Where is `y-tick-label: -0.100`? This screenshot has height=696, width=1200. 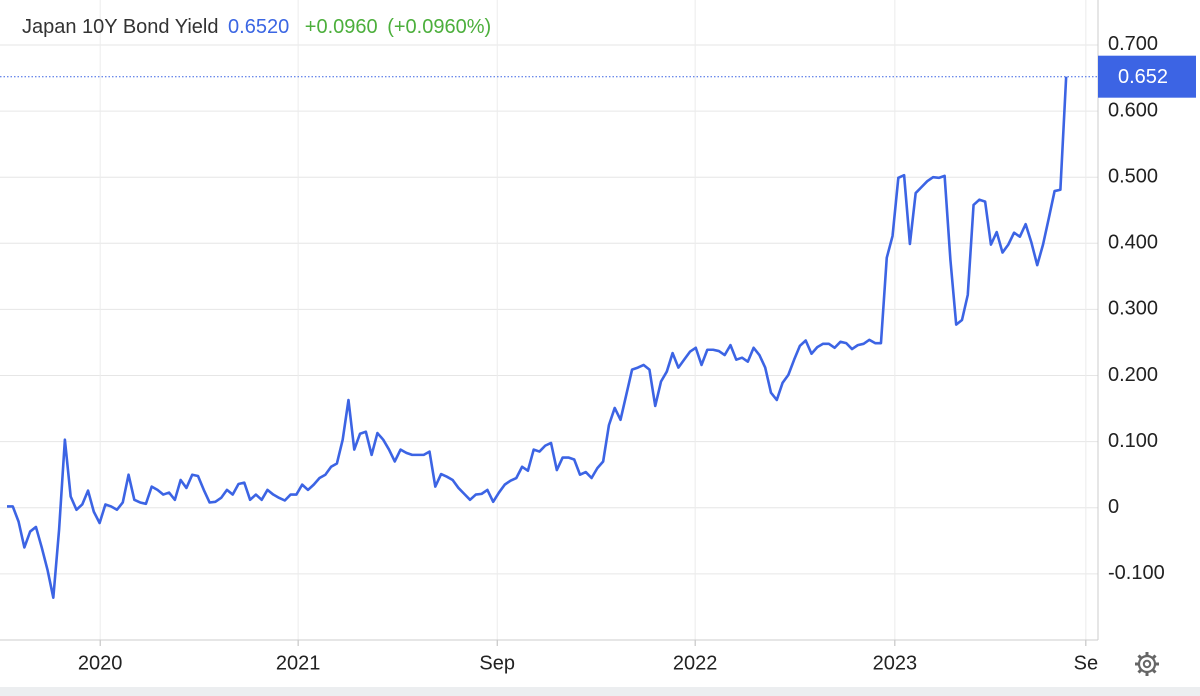
y-tick-label: -0.100 is located at coordinates (1136, 573).